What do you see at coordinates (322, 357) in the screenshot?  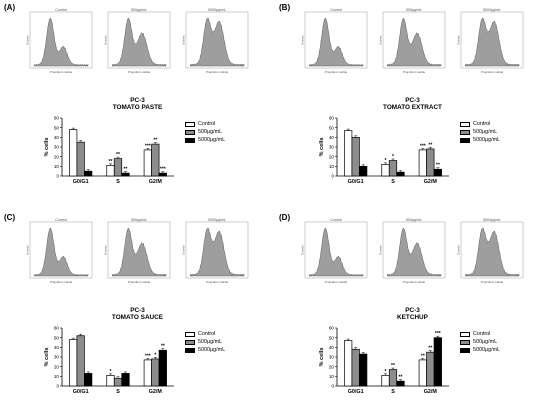 I see `y-axis-label: % cells` at bounding box center [322, 357].